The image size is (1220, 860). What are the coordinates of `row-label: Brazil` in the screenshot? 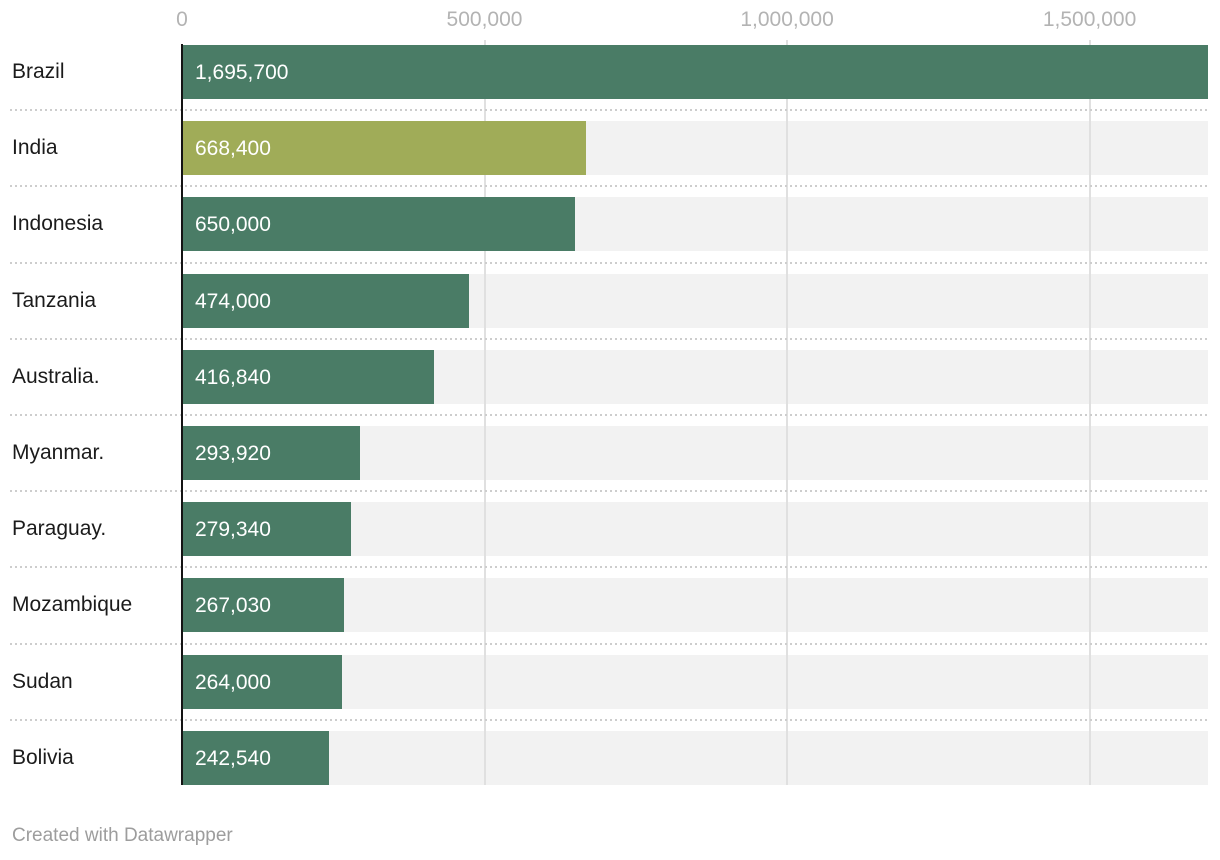 It's located at (38, 71).